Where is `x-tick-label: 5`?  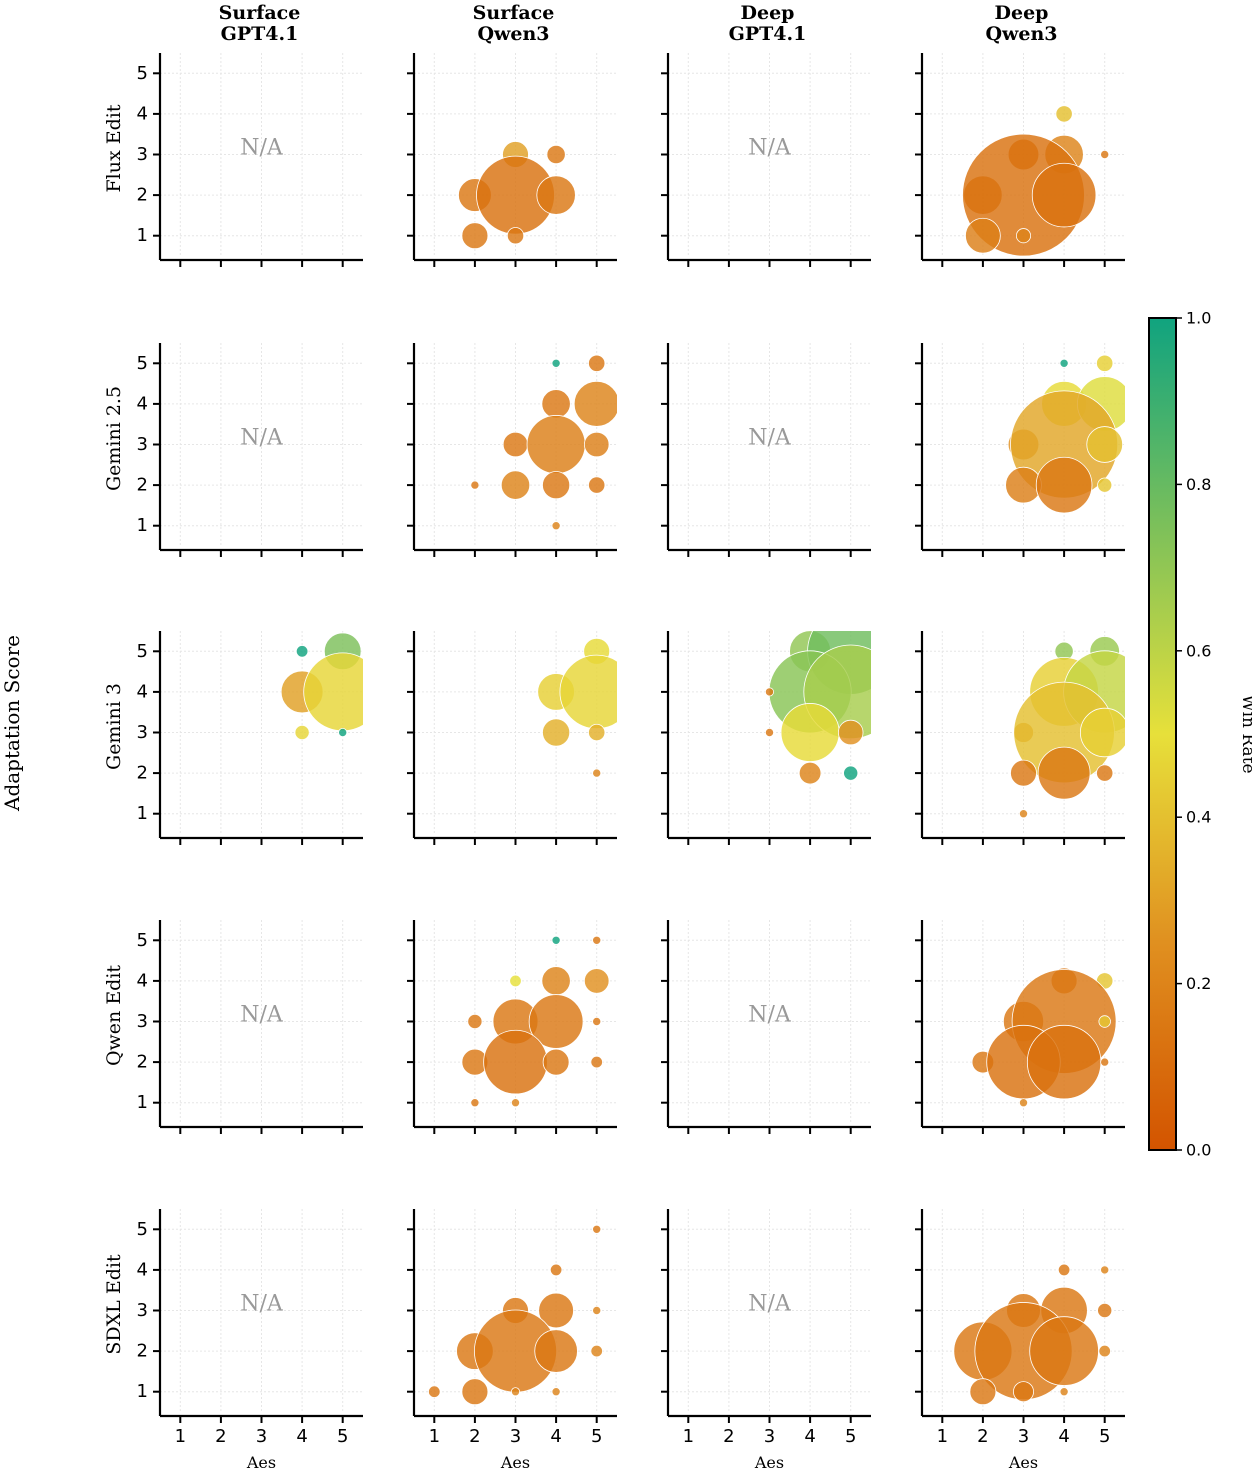
x-tick-label: 5 is located at coordinates (342, 1436).